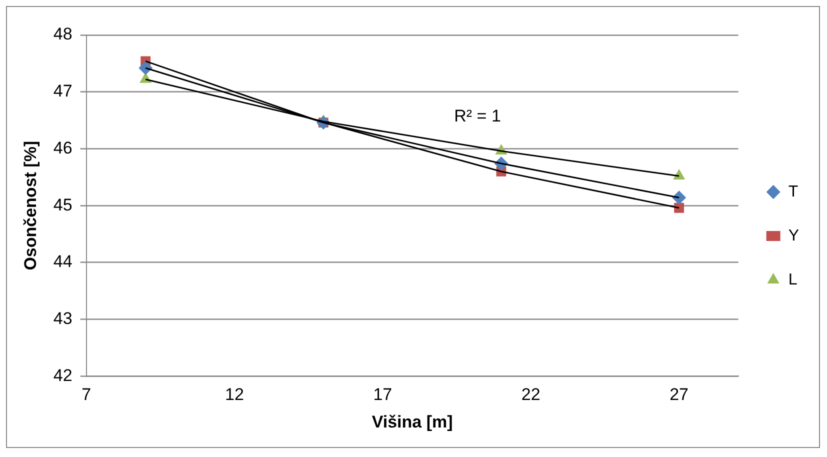  Describe the element at coordinates (87, 394) in the screenshot. I see `x-tick-label: 7` at that location.